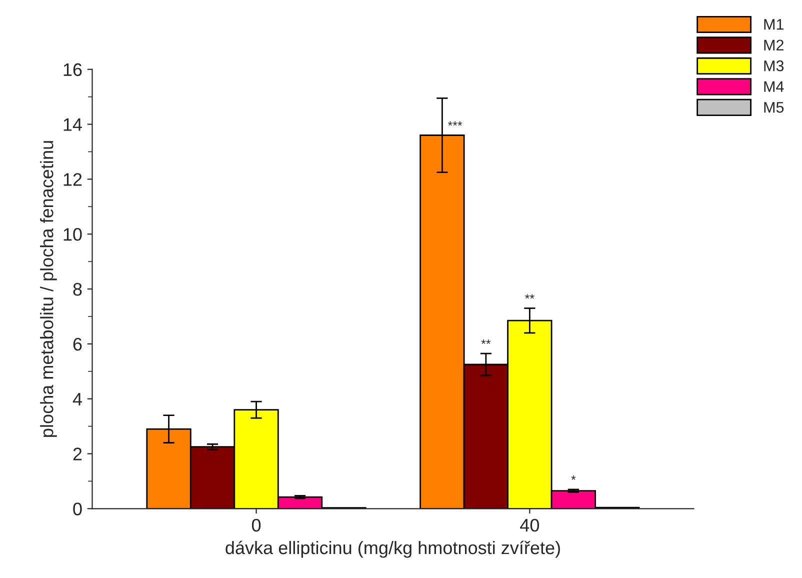 The width and height of the screenshot is (802, 578). What do you see at coordinates (73, 69) in the screenshot?
I see `y-tick-label: 16` at bounding box center [73, 69].